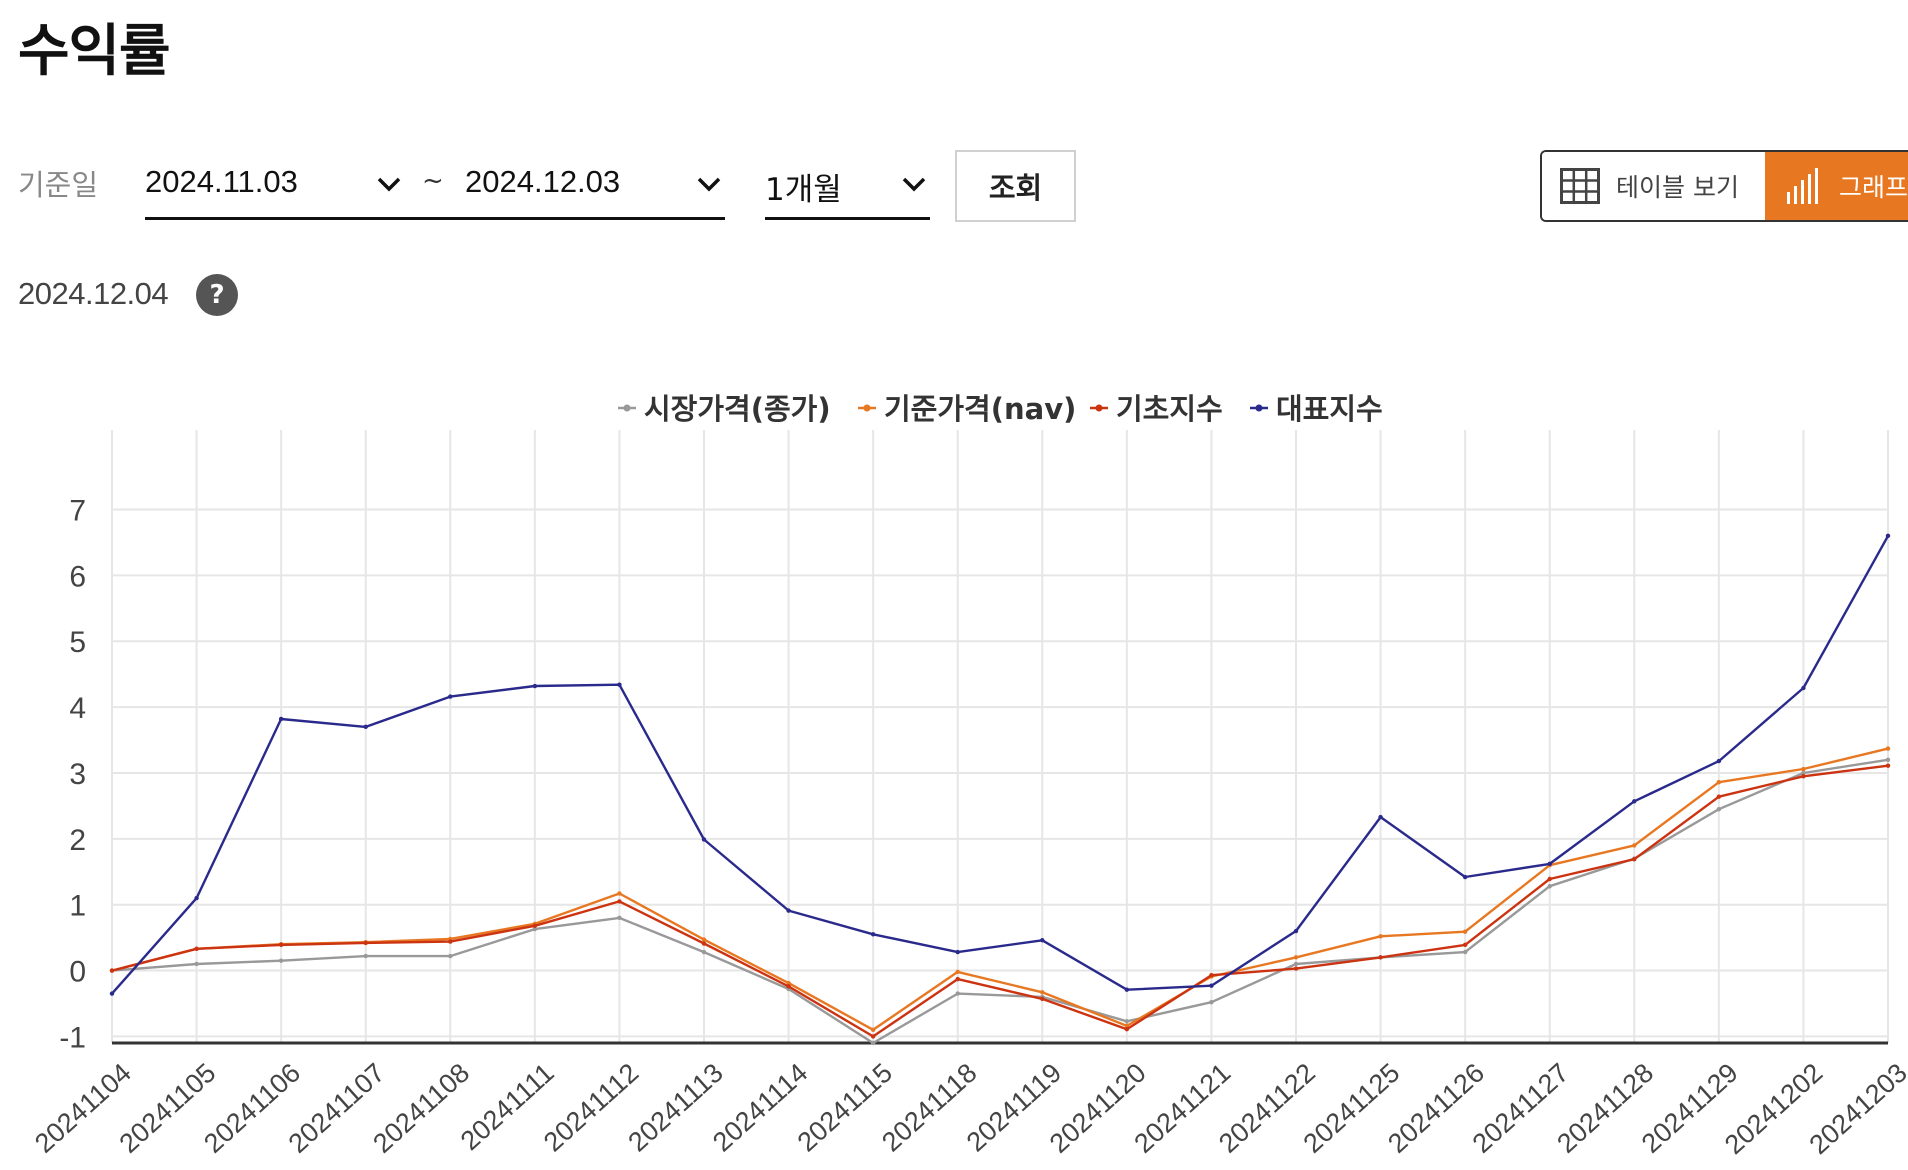 The width and height of the screenshot is (1908, 1170). I want to click on search-button: 조회, so click(1015, 186).